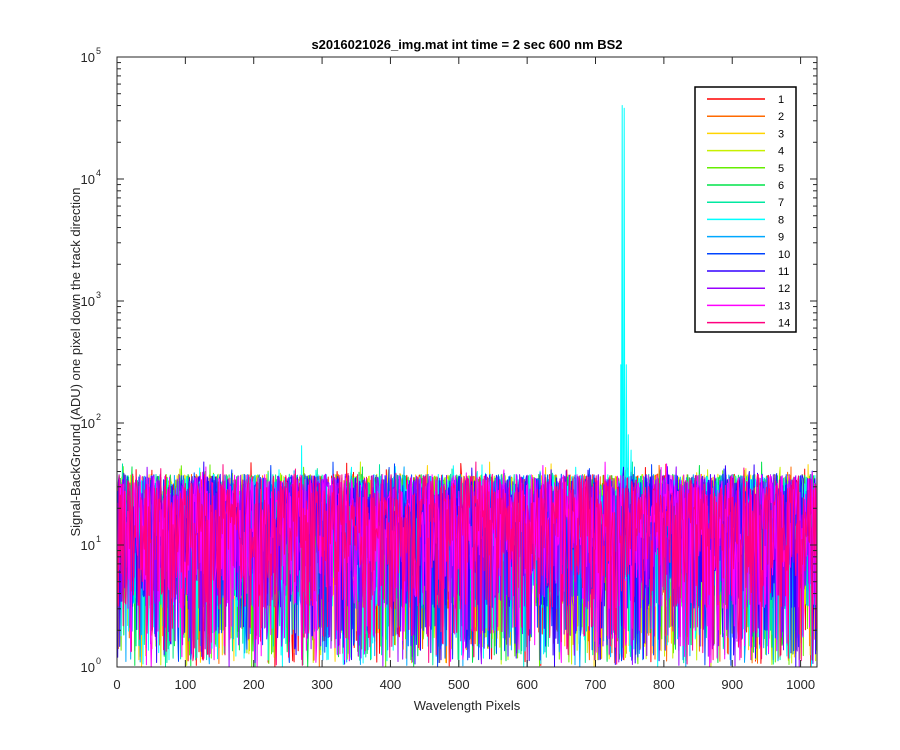  I want to click on legend-label-6: 6, so click(781, 186).